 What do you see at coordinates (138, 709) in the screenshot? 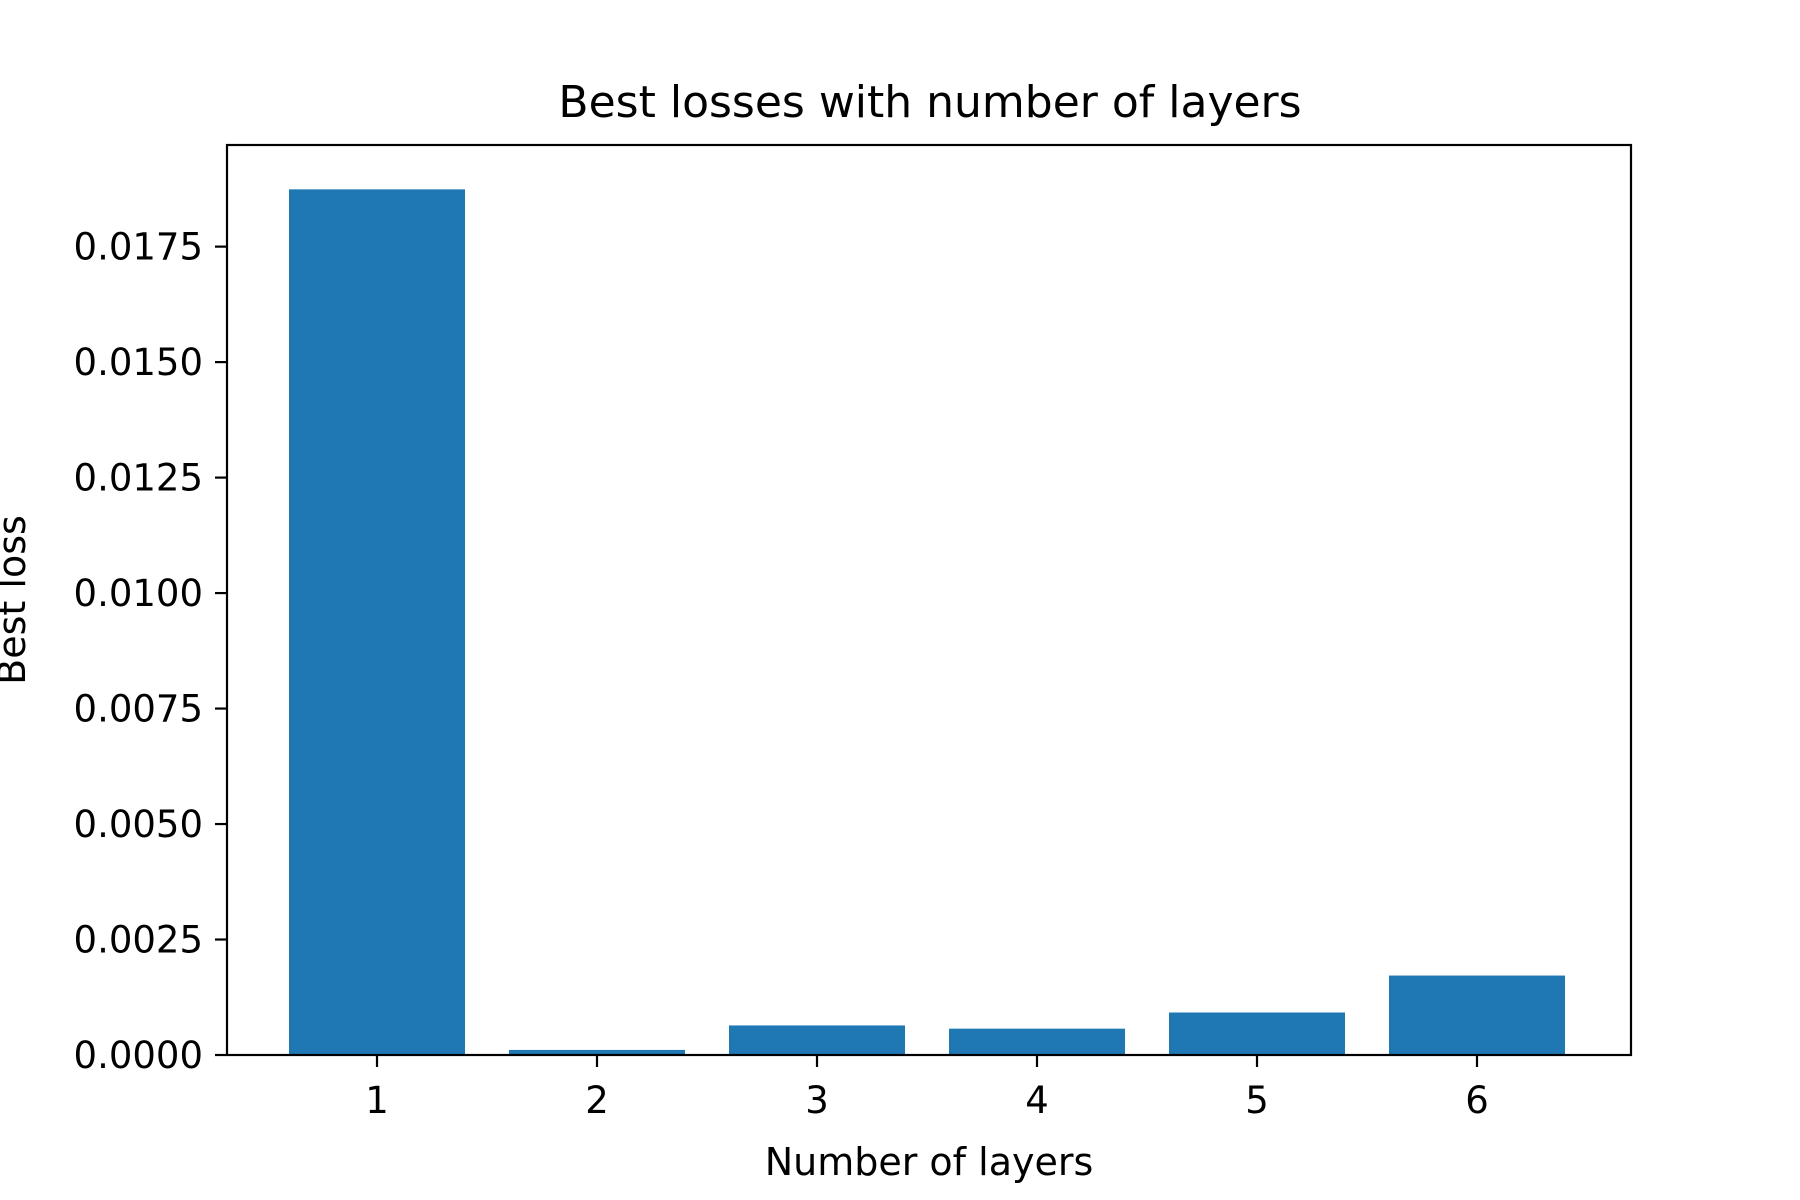
I see `y-tick-label: 0.0075` at bounding box center [138, 709].